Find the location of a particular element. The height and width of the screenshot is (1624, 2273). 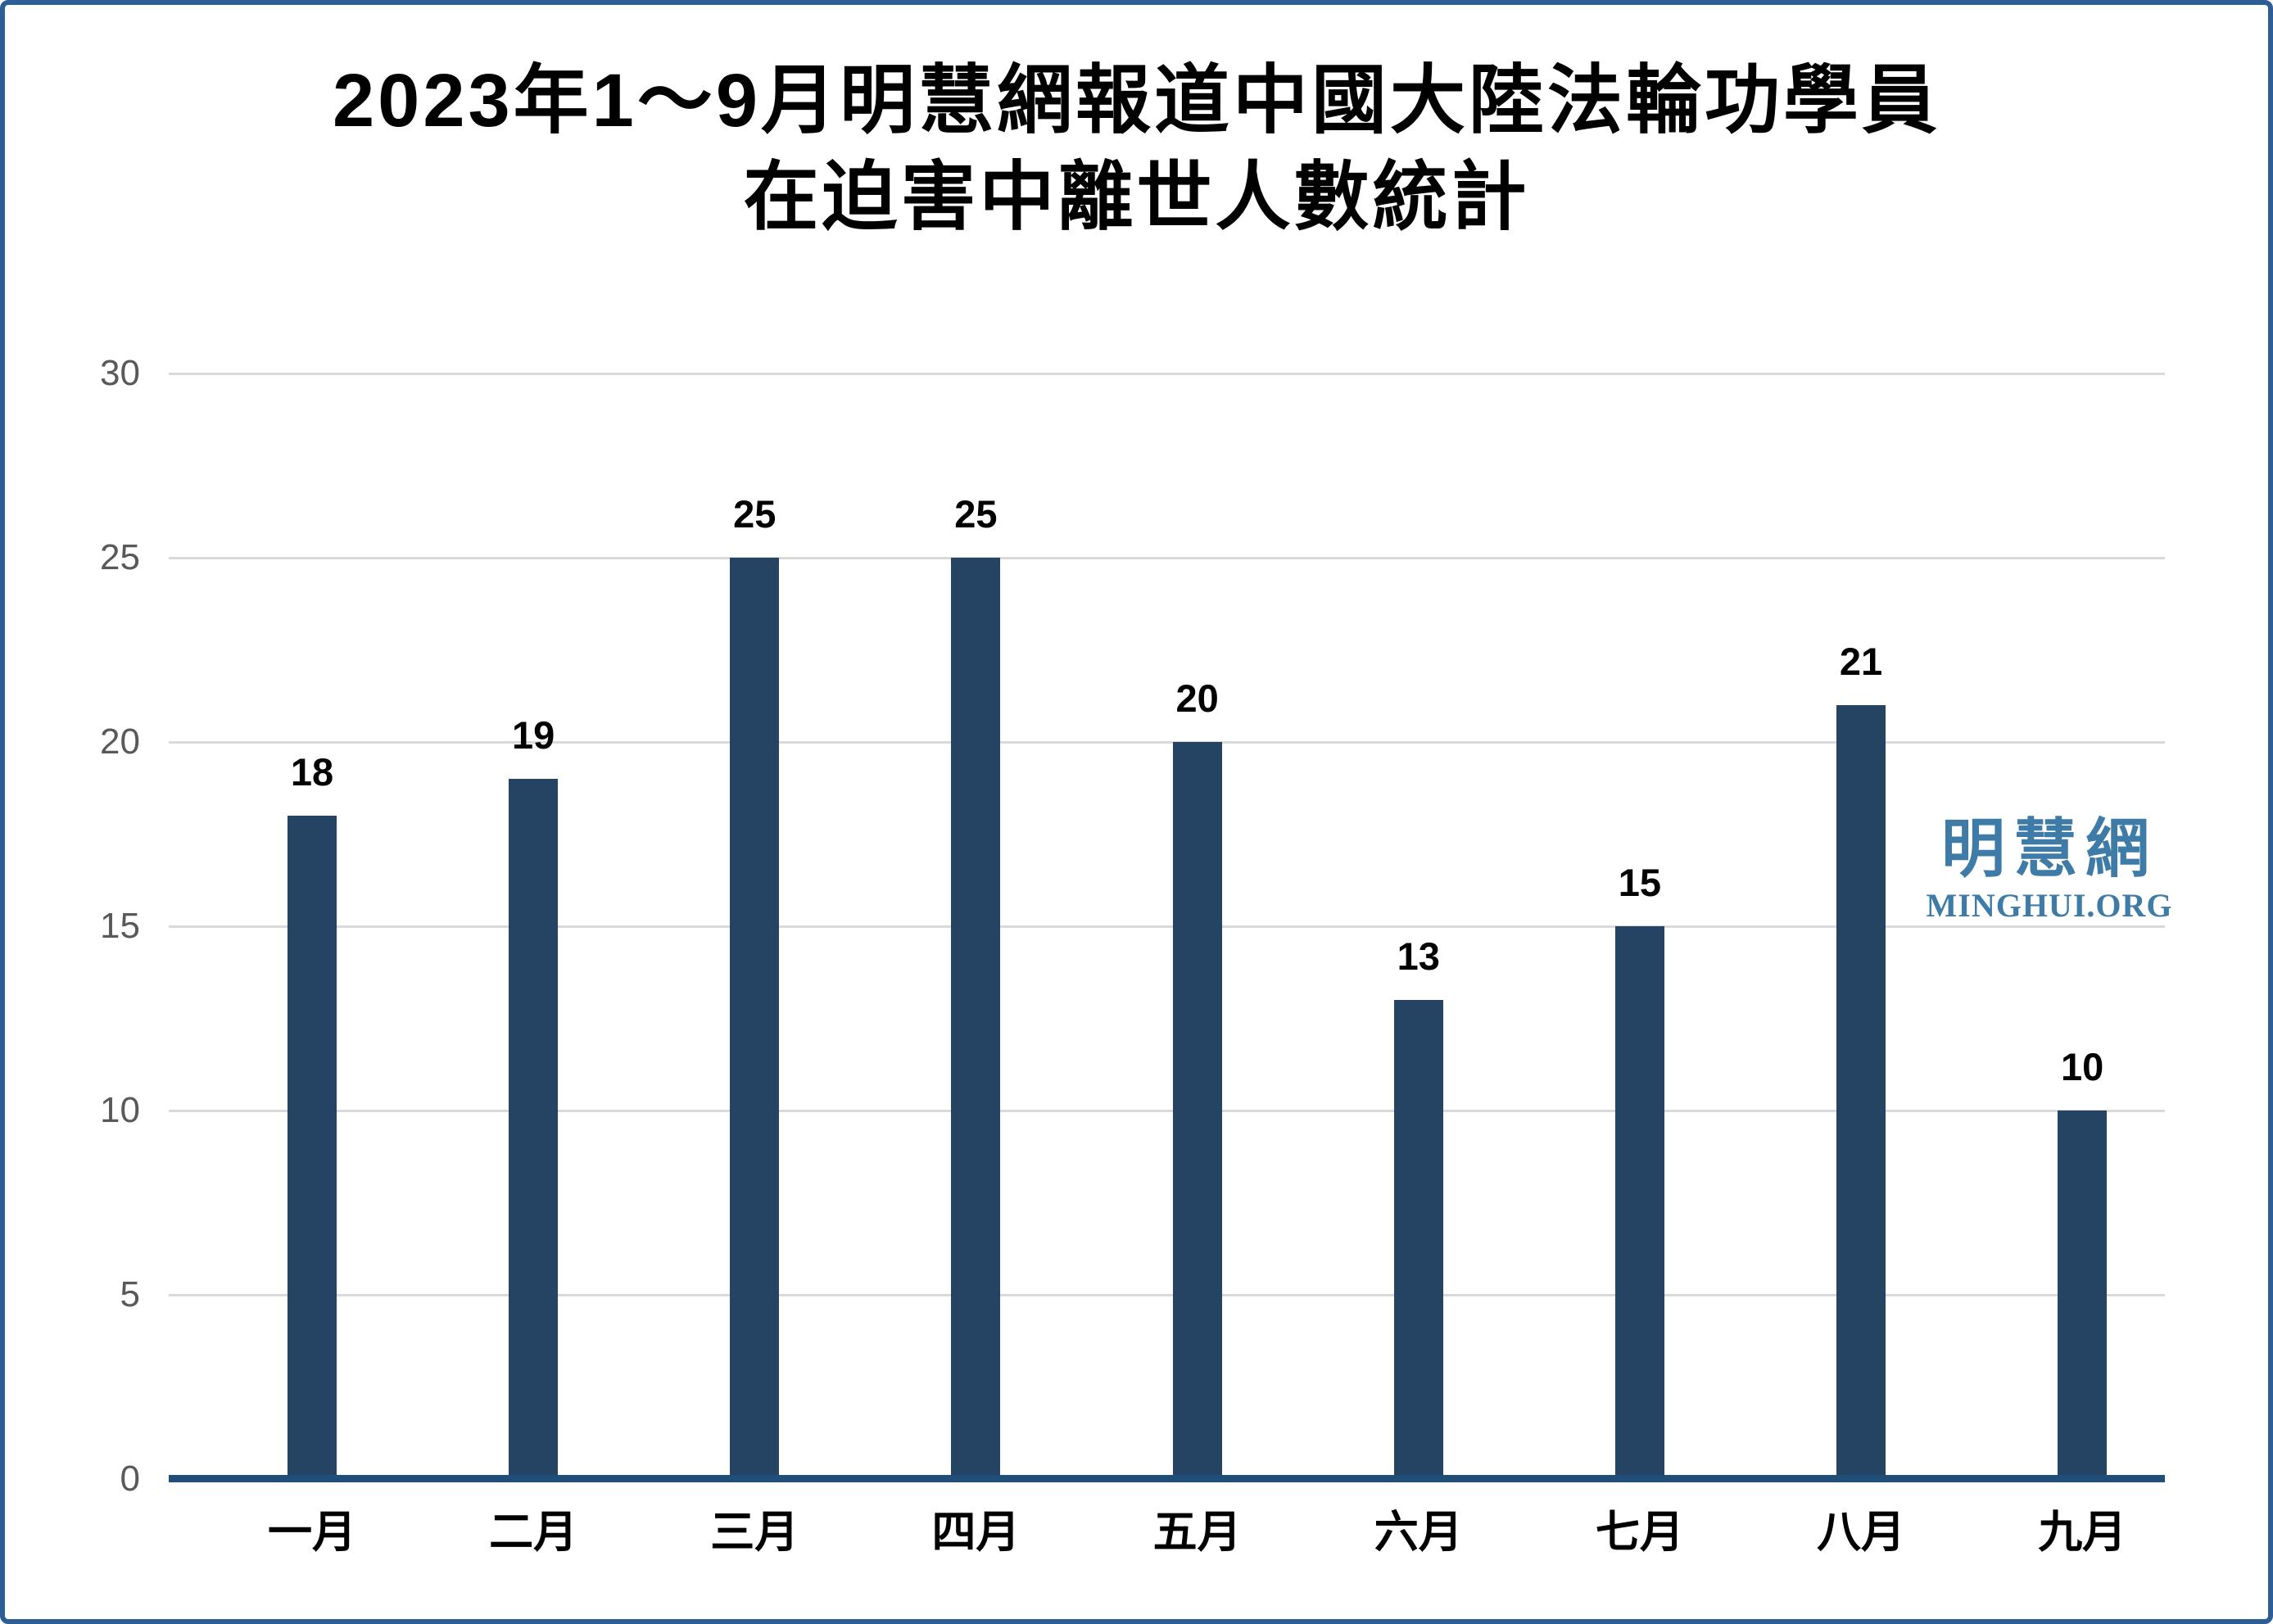

x-axis-category-label: 九月 is located at coordinates (2082, 1532).